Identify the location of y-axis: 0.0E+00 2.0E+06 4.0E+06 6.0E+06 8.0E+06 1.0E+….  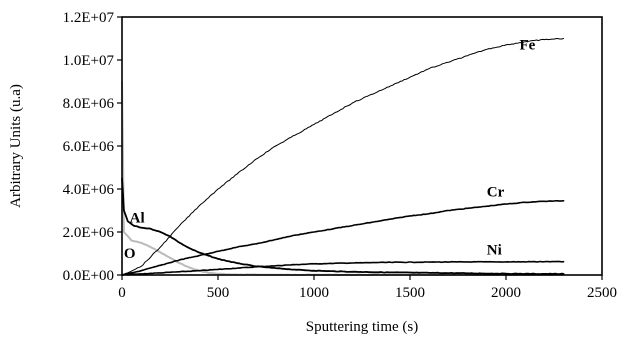
(92, 147).